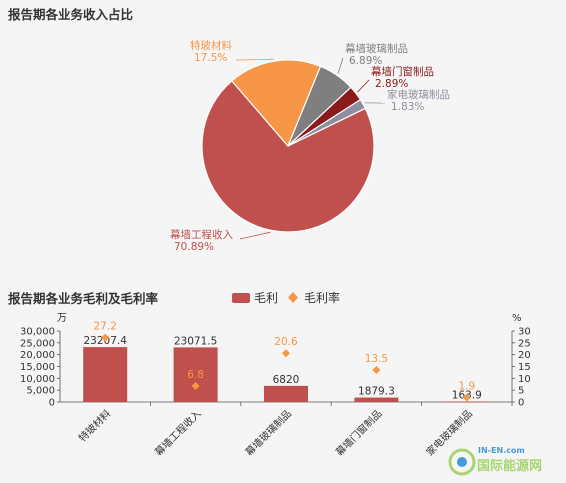 This screenshot has width=566, height=483. Describe the element at coordinates (376, 359) in the screenshot. I see `rate-value-label: 13.5` at that location.